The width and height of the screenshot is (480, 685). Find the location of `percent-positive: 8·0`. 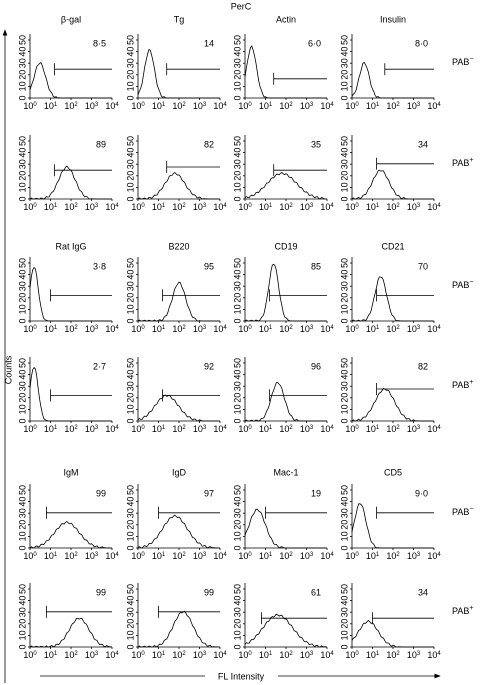

percent-positive: 8·0 is located at coordinates (421, 43).